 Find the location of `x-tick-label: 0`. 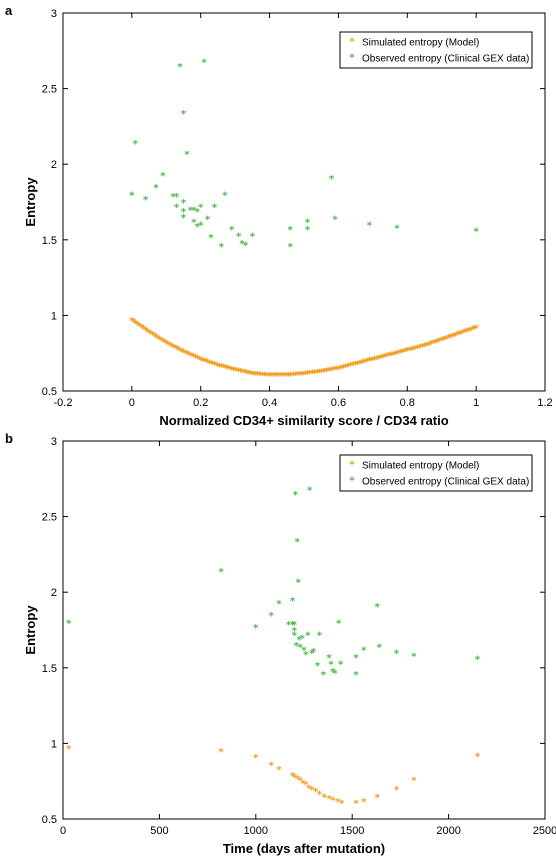

x-tick-label: 0 is located at coordinates (132, 403).